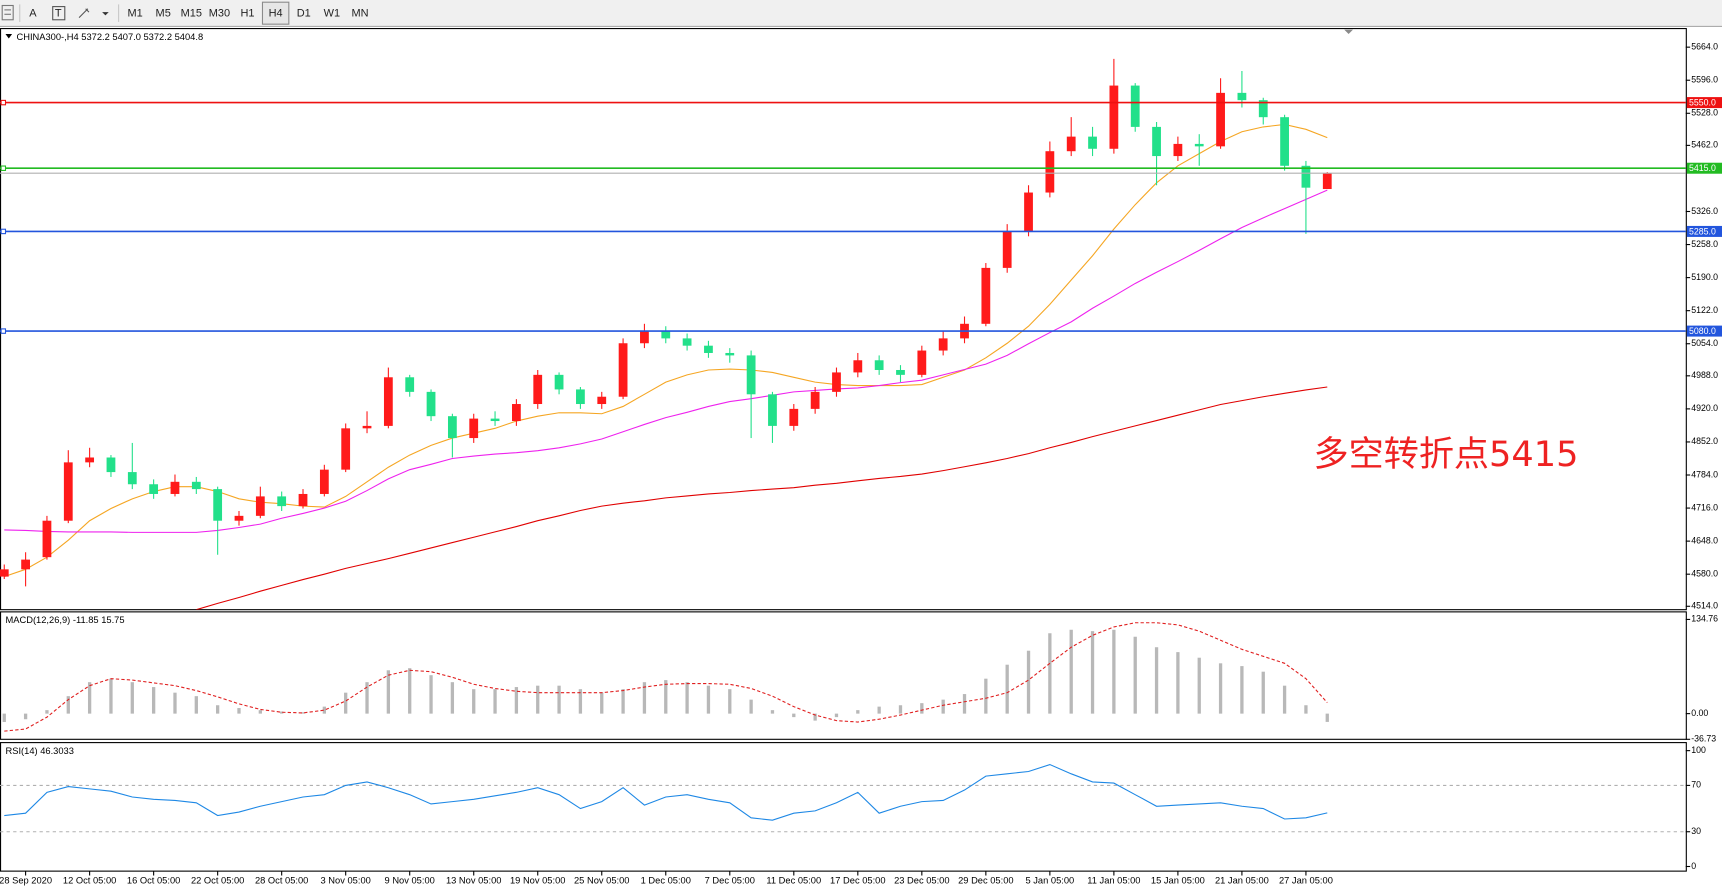 The width and height of the screenshot is (1722, 892). What do you see at coordinates (1699, 713) in the screenshot?
I see `y-tick-label: 0.00` at bounding box center [1699, 713].